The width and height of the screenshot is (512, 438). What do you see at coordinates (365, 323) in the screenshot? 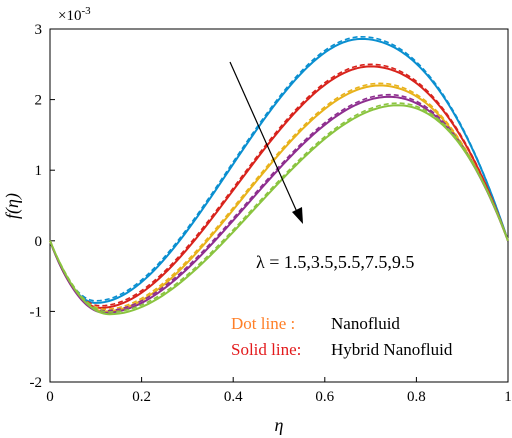
I see `legend-dot-line-desc: Nanofluid` at bounding box center [365, 323].